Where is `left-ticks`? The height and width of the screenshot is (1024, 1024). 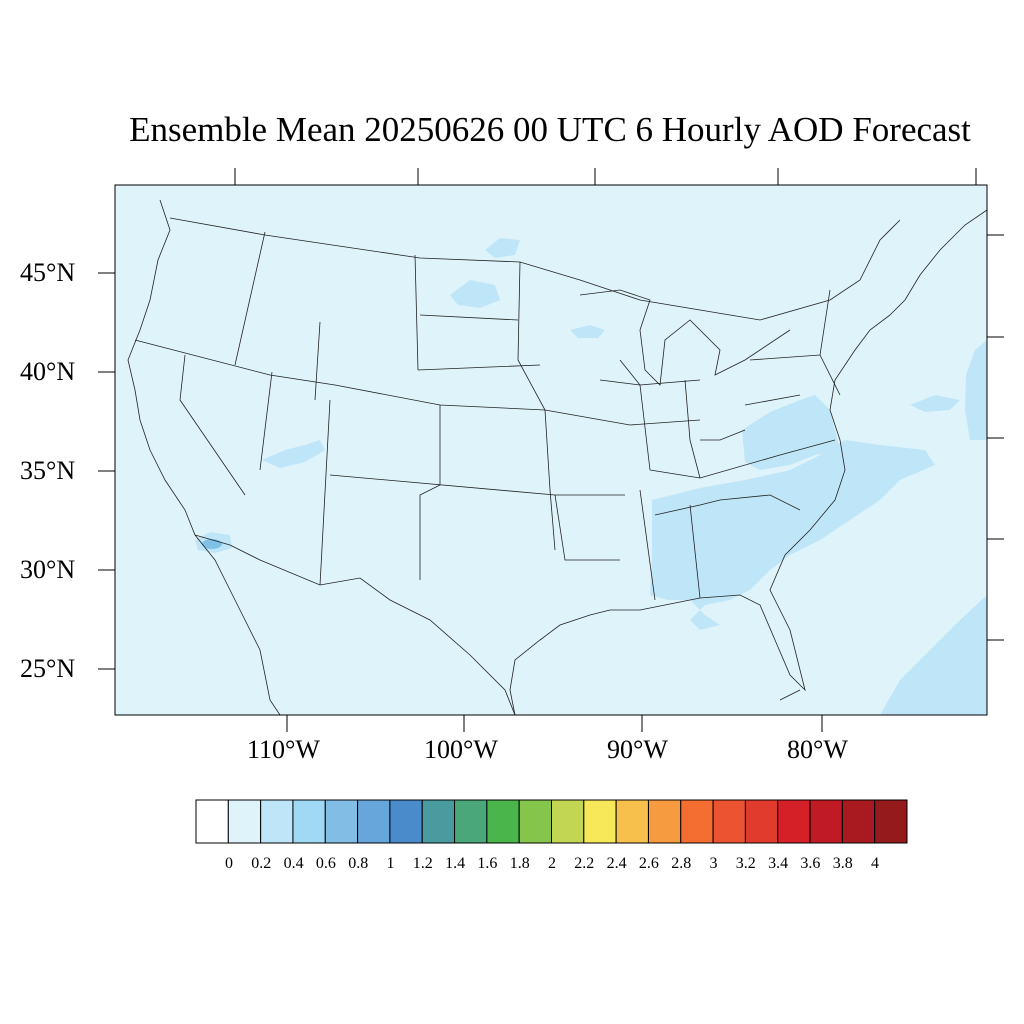
left-ticks is located at coordinates (106, 471).